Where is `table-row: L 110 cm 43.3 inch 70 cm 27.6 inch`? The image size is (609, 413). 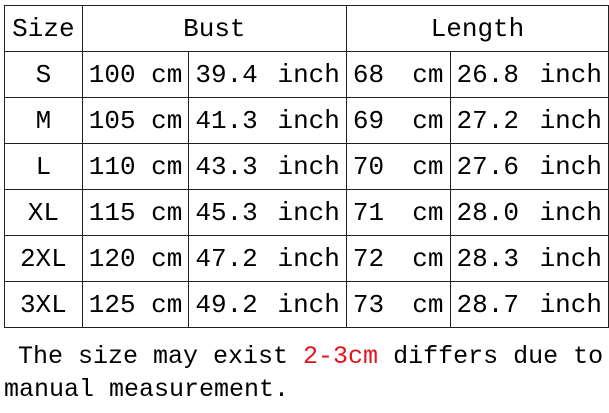 table-row: L 110 cm 43.3 inch 70 cm 27.6 inch is located at coordinates (306, 166).